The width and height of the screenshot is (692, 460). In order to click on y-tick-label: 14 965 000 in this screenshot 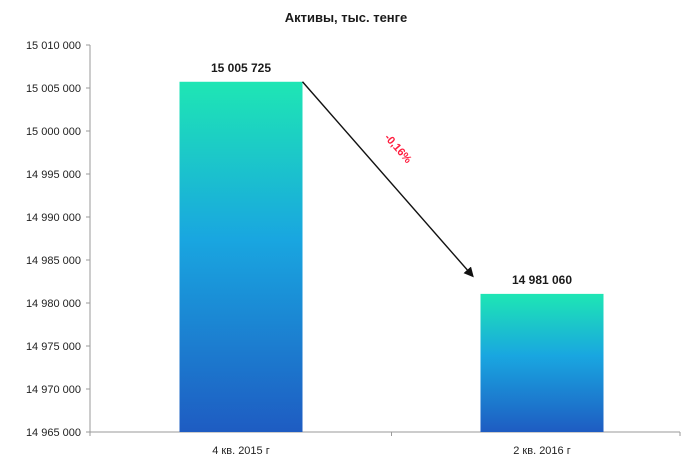, I will do `click(53, 433)`.